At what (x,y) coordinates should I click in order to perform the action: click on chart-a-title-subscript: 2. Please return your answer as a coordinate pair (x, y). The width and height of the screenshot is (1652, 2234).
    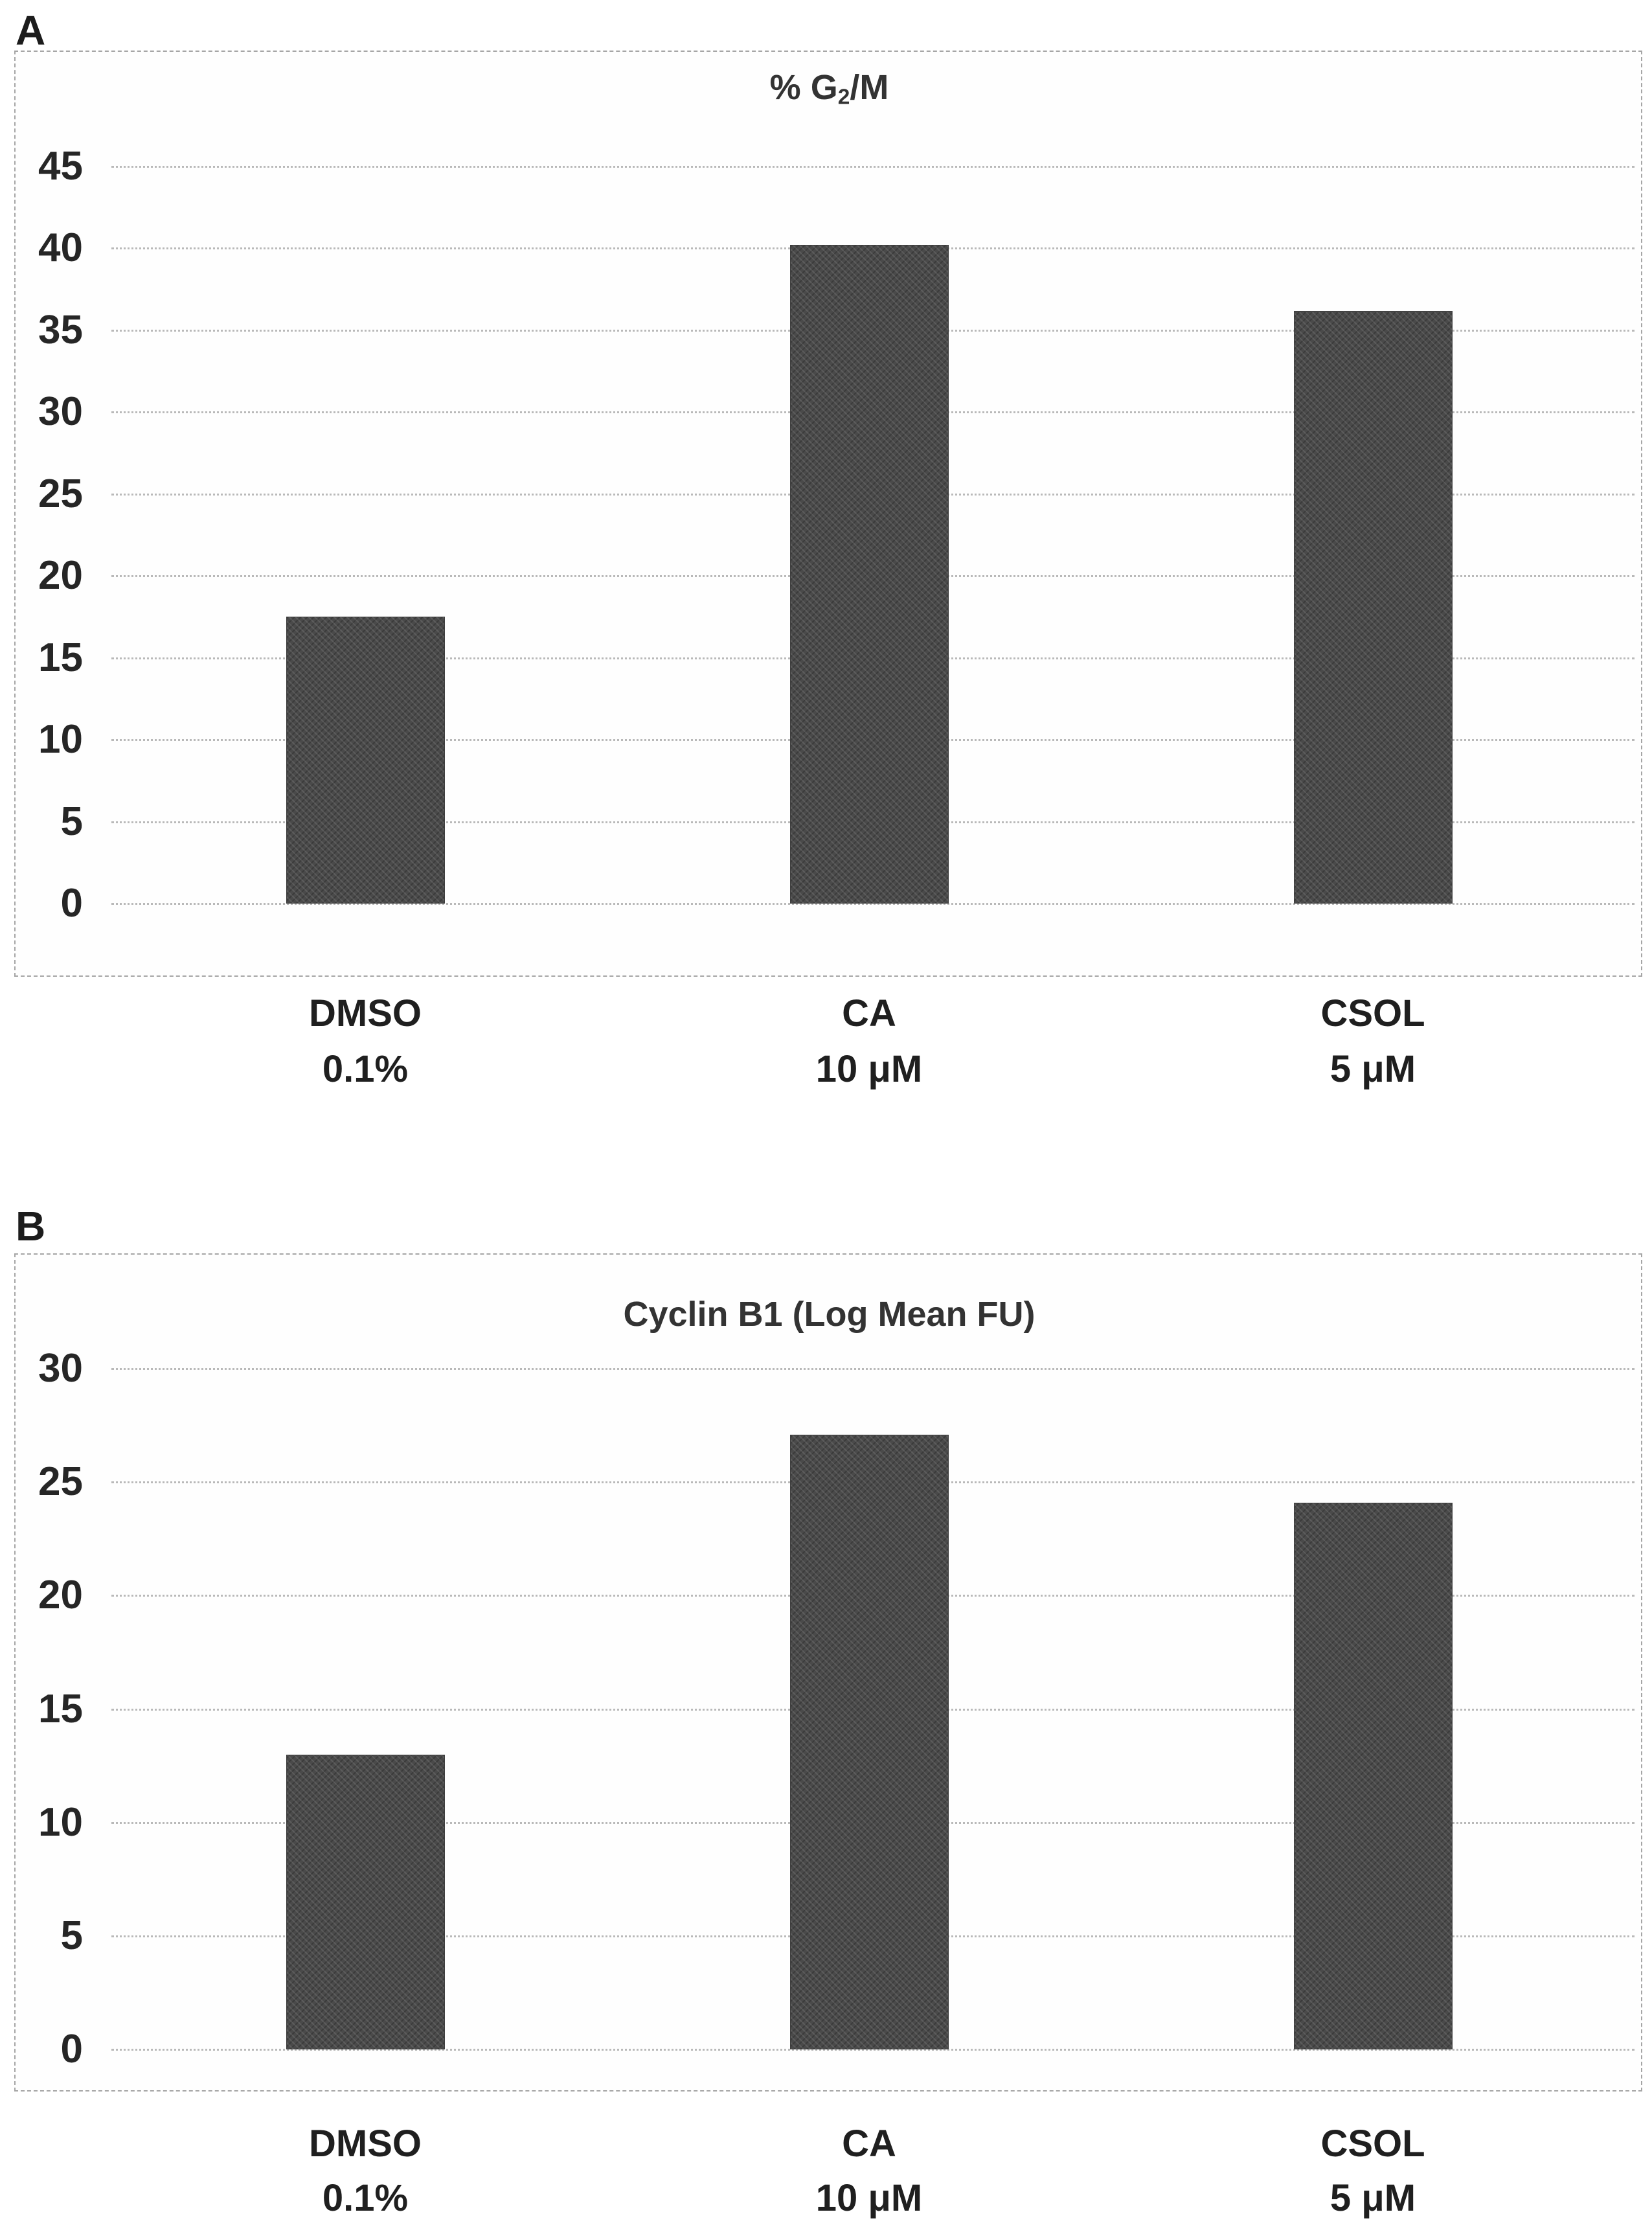
    Looking at the image, I should click on (843, 97).